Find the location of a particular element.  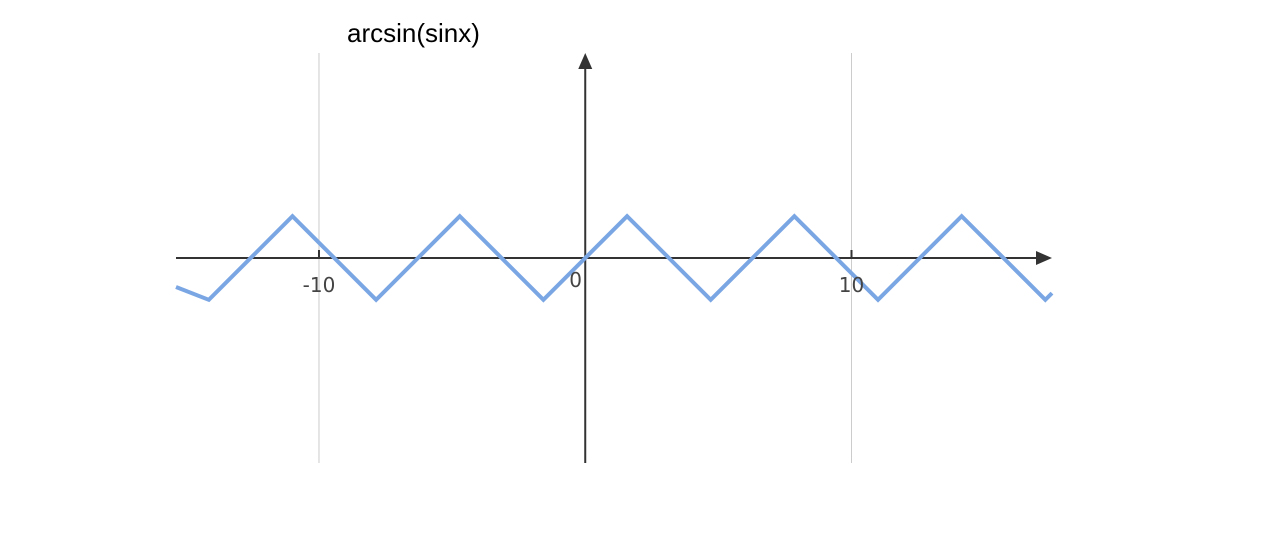

series-layer is located at coordinates (614, 258).